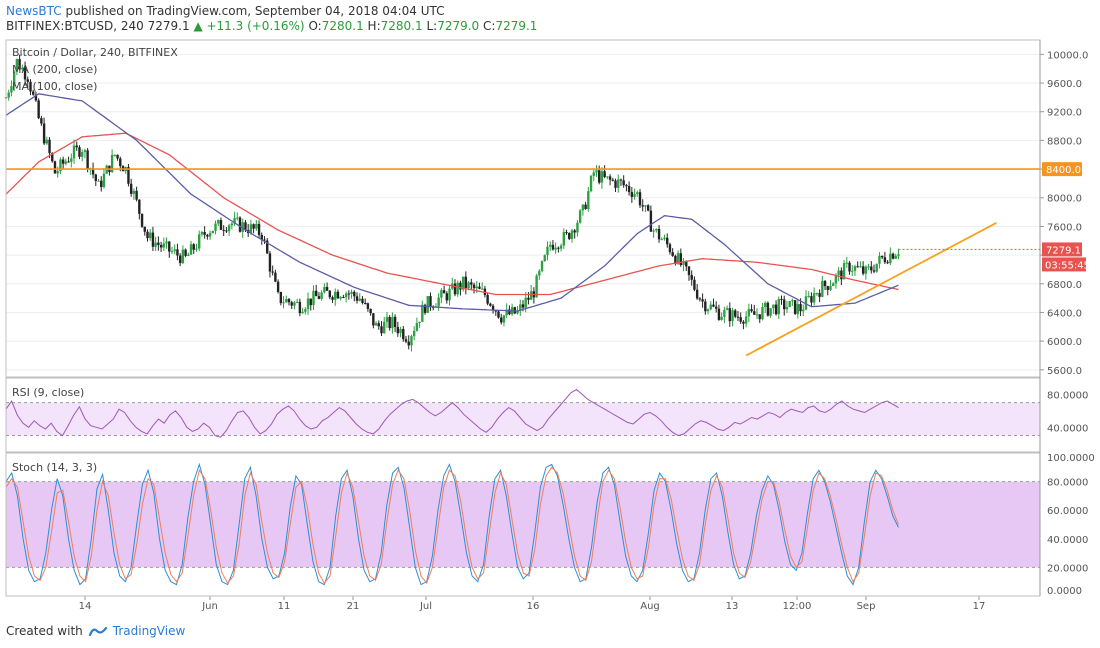 This screenshot has height=648, width=1100. Describe the element at coordinates (1064, 113) in the screenshot. I see `price-tick-label: 9200.0` at that location.